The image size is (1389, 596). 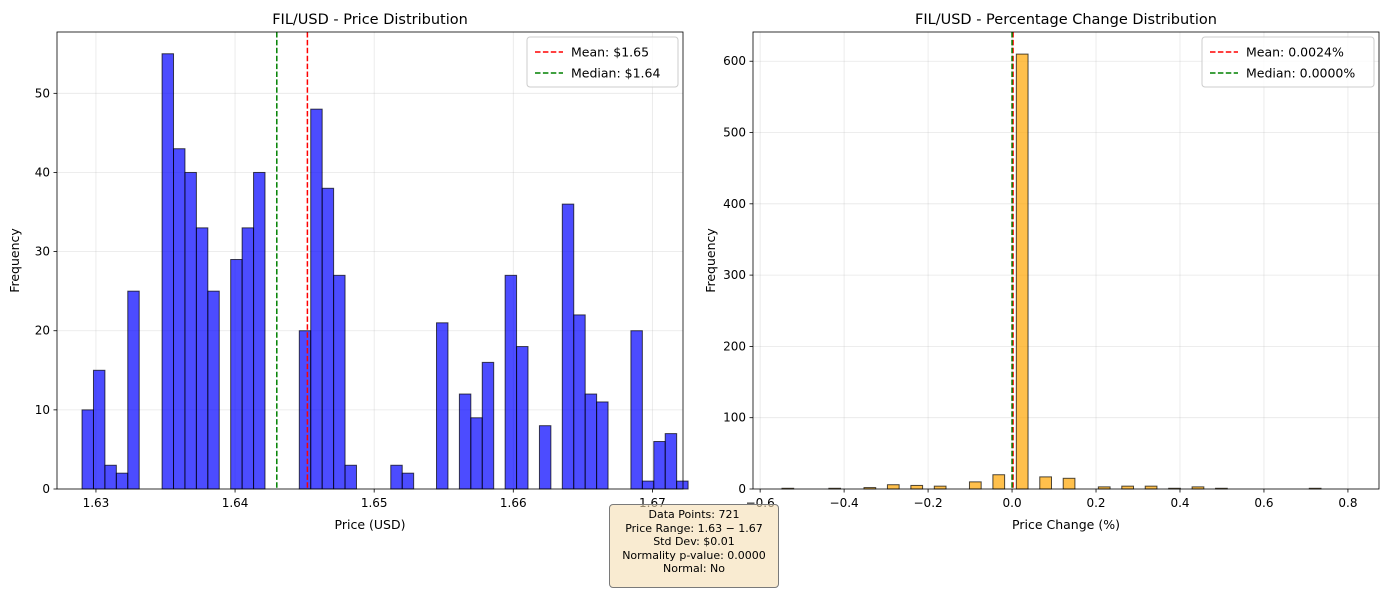 I want to click on stats-price-range: Price Range: 1.63 − 1.67, so click(x=694, y=528).